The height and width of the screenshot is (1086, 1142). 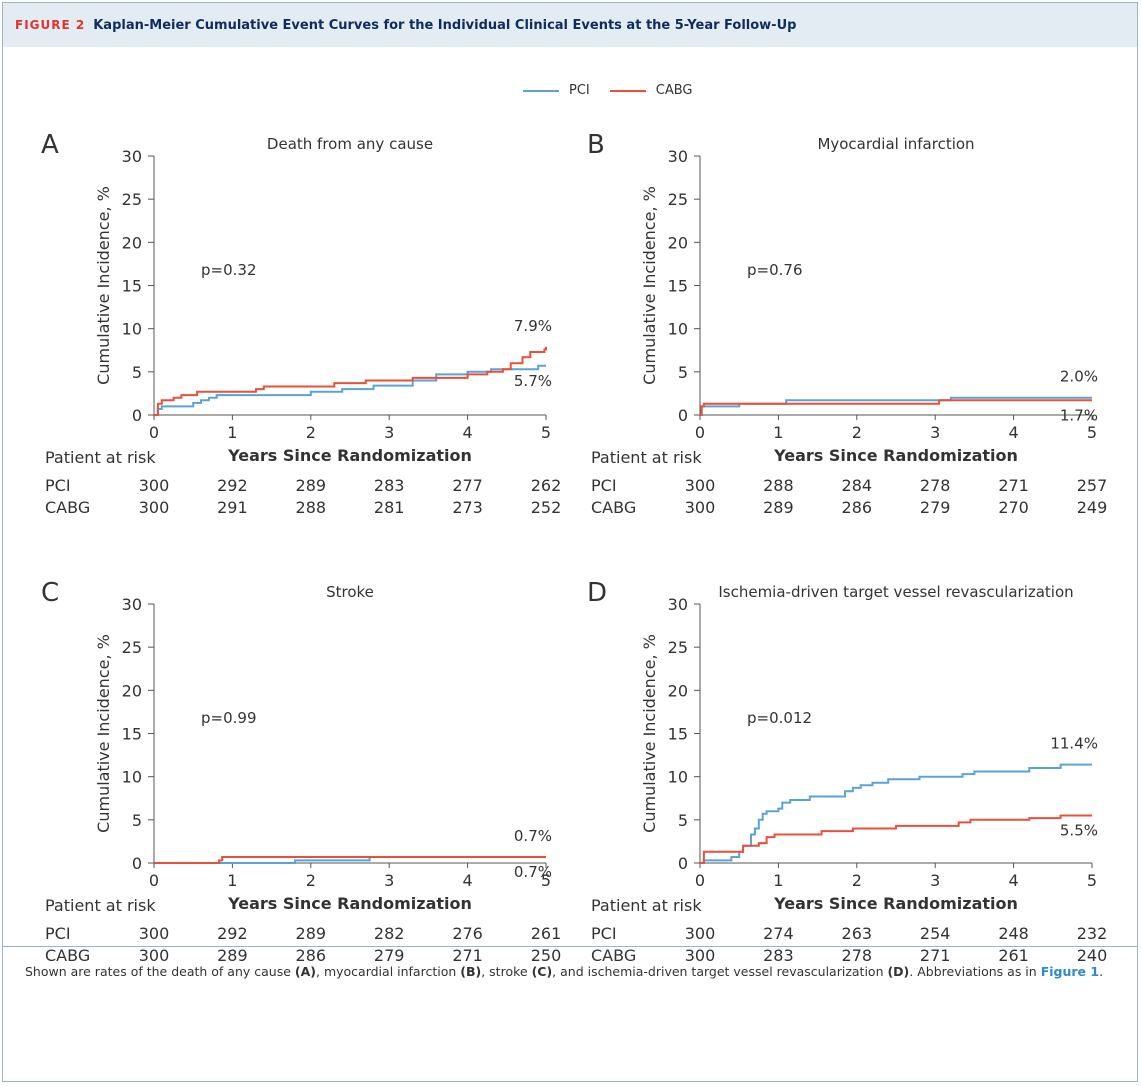 I want to click on risk-value-cabg: 281, so click(x=389, y=507).